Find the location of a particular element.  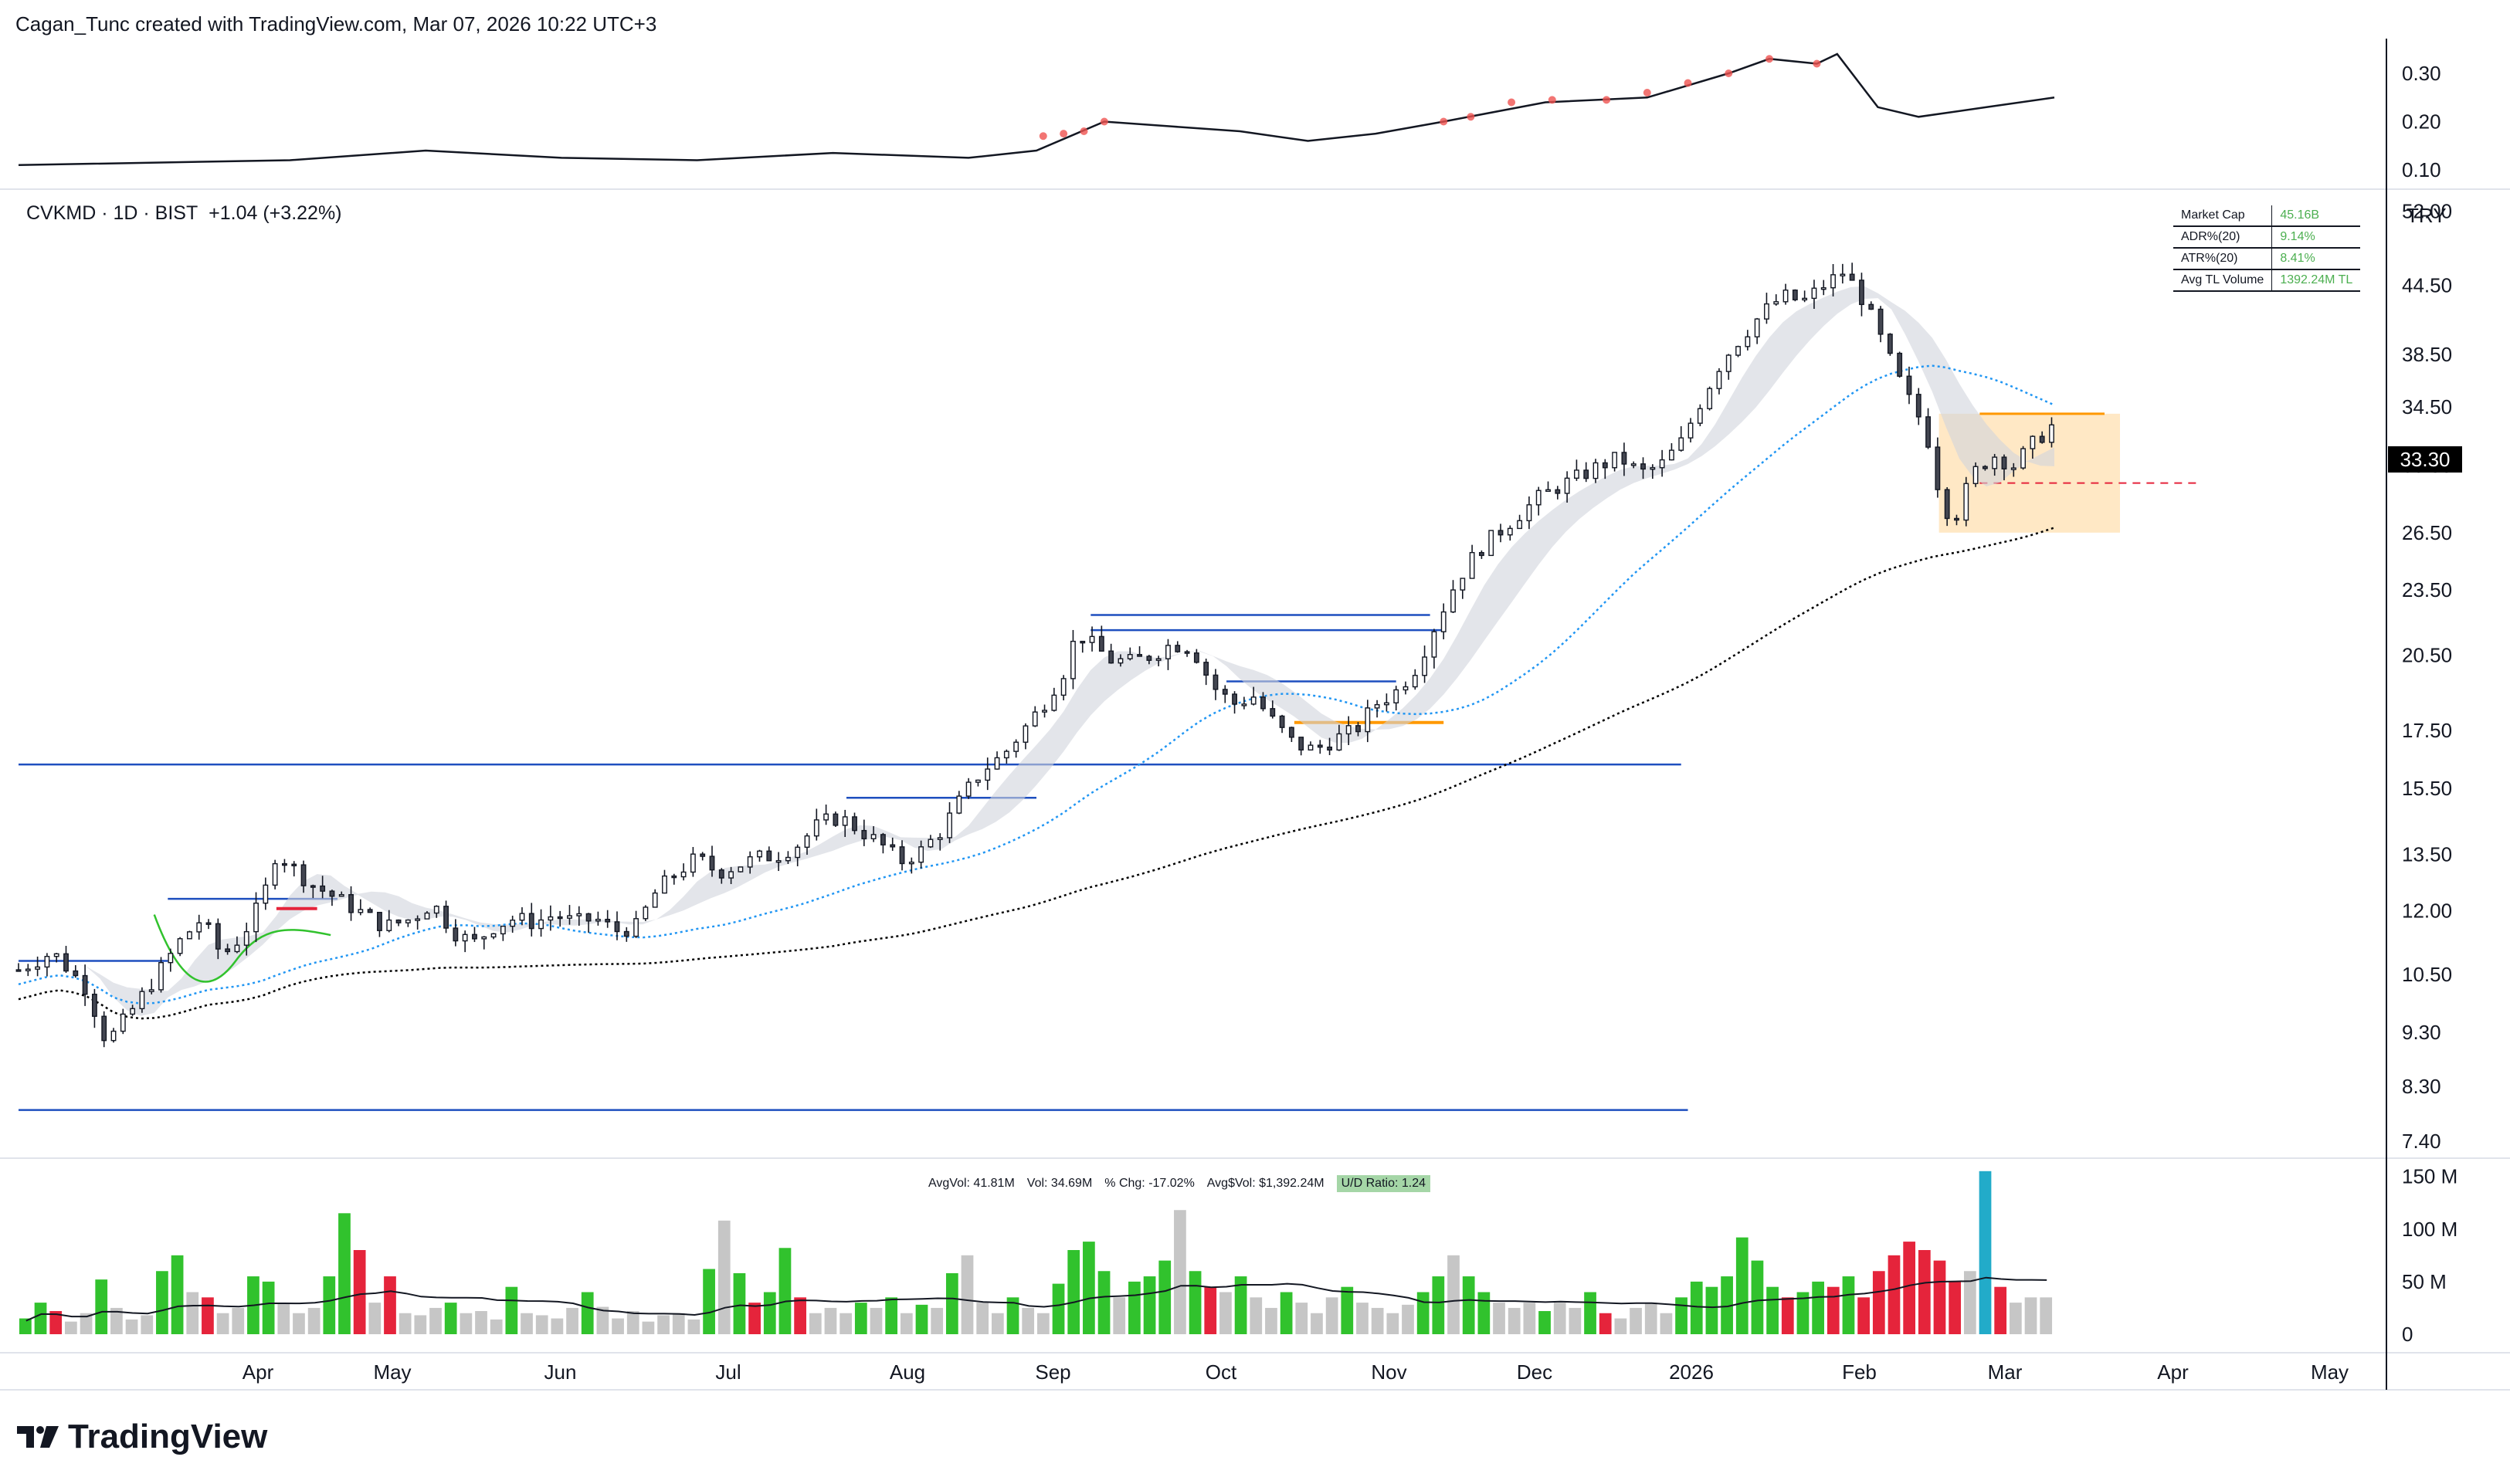

avgvol-label: AvgVol: 41.81M is located at coordinates (971, 1183).